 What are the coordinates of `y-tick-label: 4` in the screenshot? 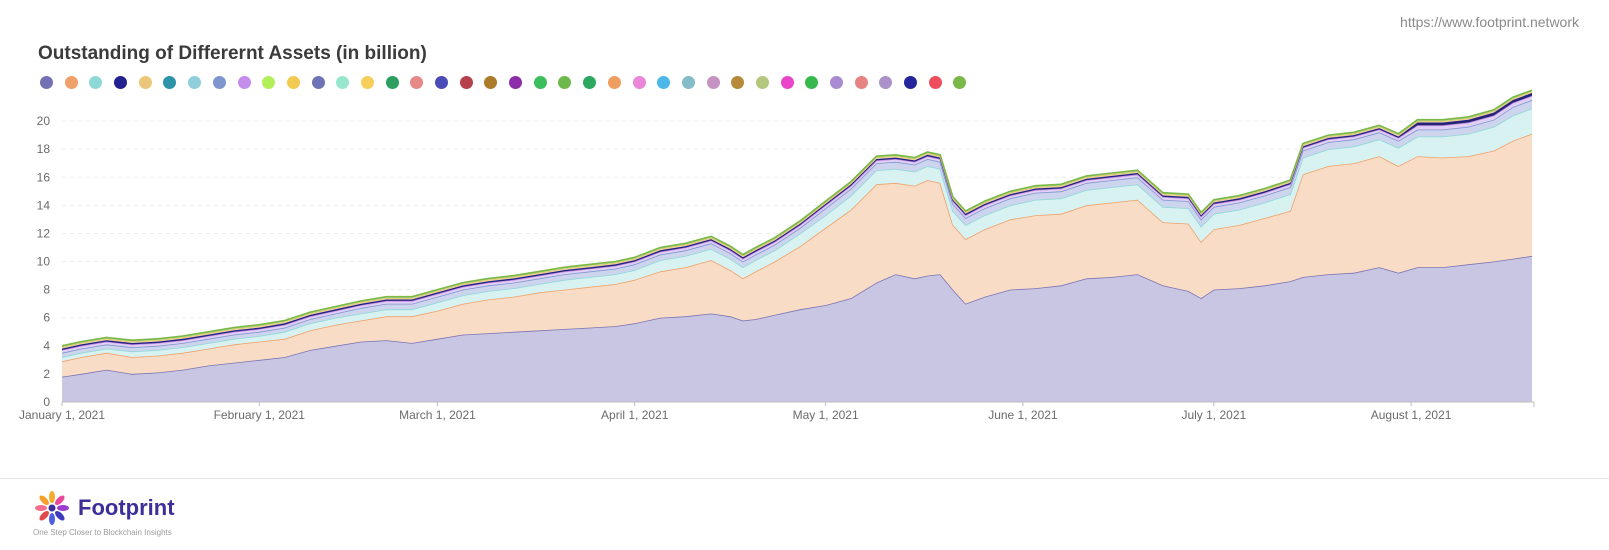 It's located at (46, 346).